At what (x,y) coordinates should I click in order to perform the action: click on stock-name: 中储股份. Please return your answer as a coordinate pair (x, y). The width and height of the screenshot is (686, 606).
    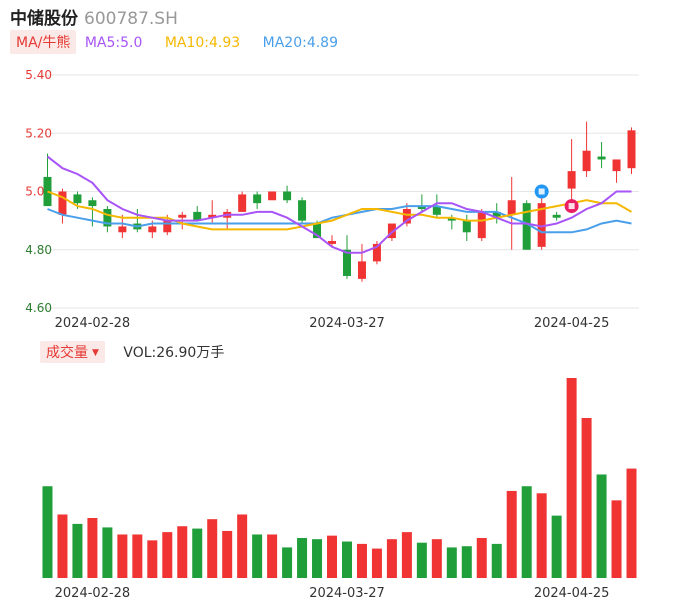
    Looking at the image, I should click on (44, 19).